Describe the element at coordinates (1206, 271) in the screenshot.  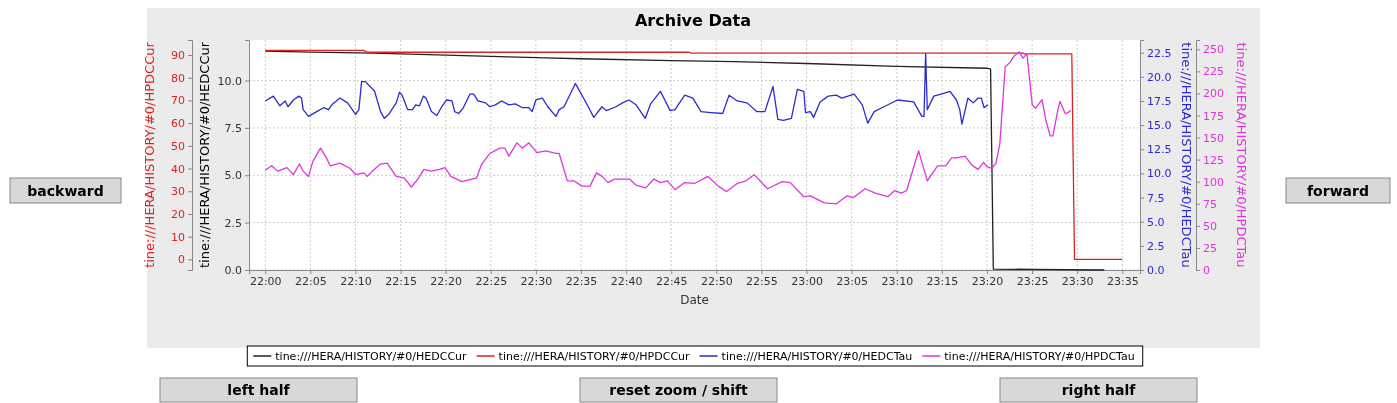
I see `y-tick-label: 0` at that location.